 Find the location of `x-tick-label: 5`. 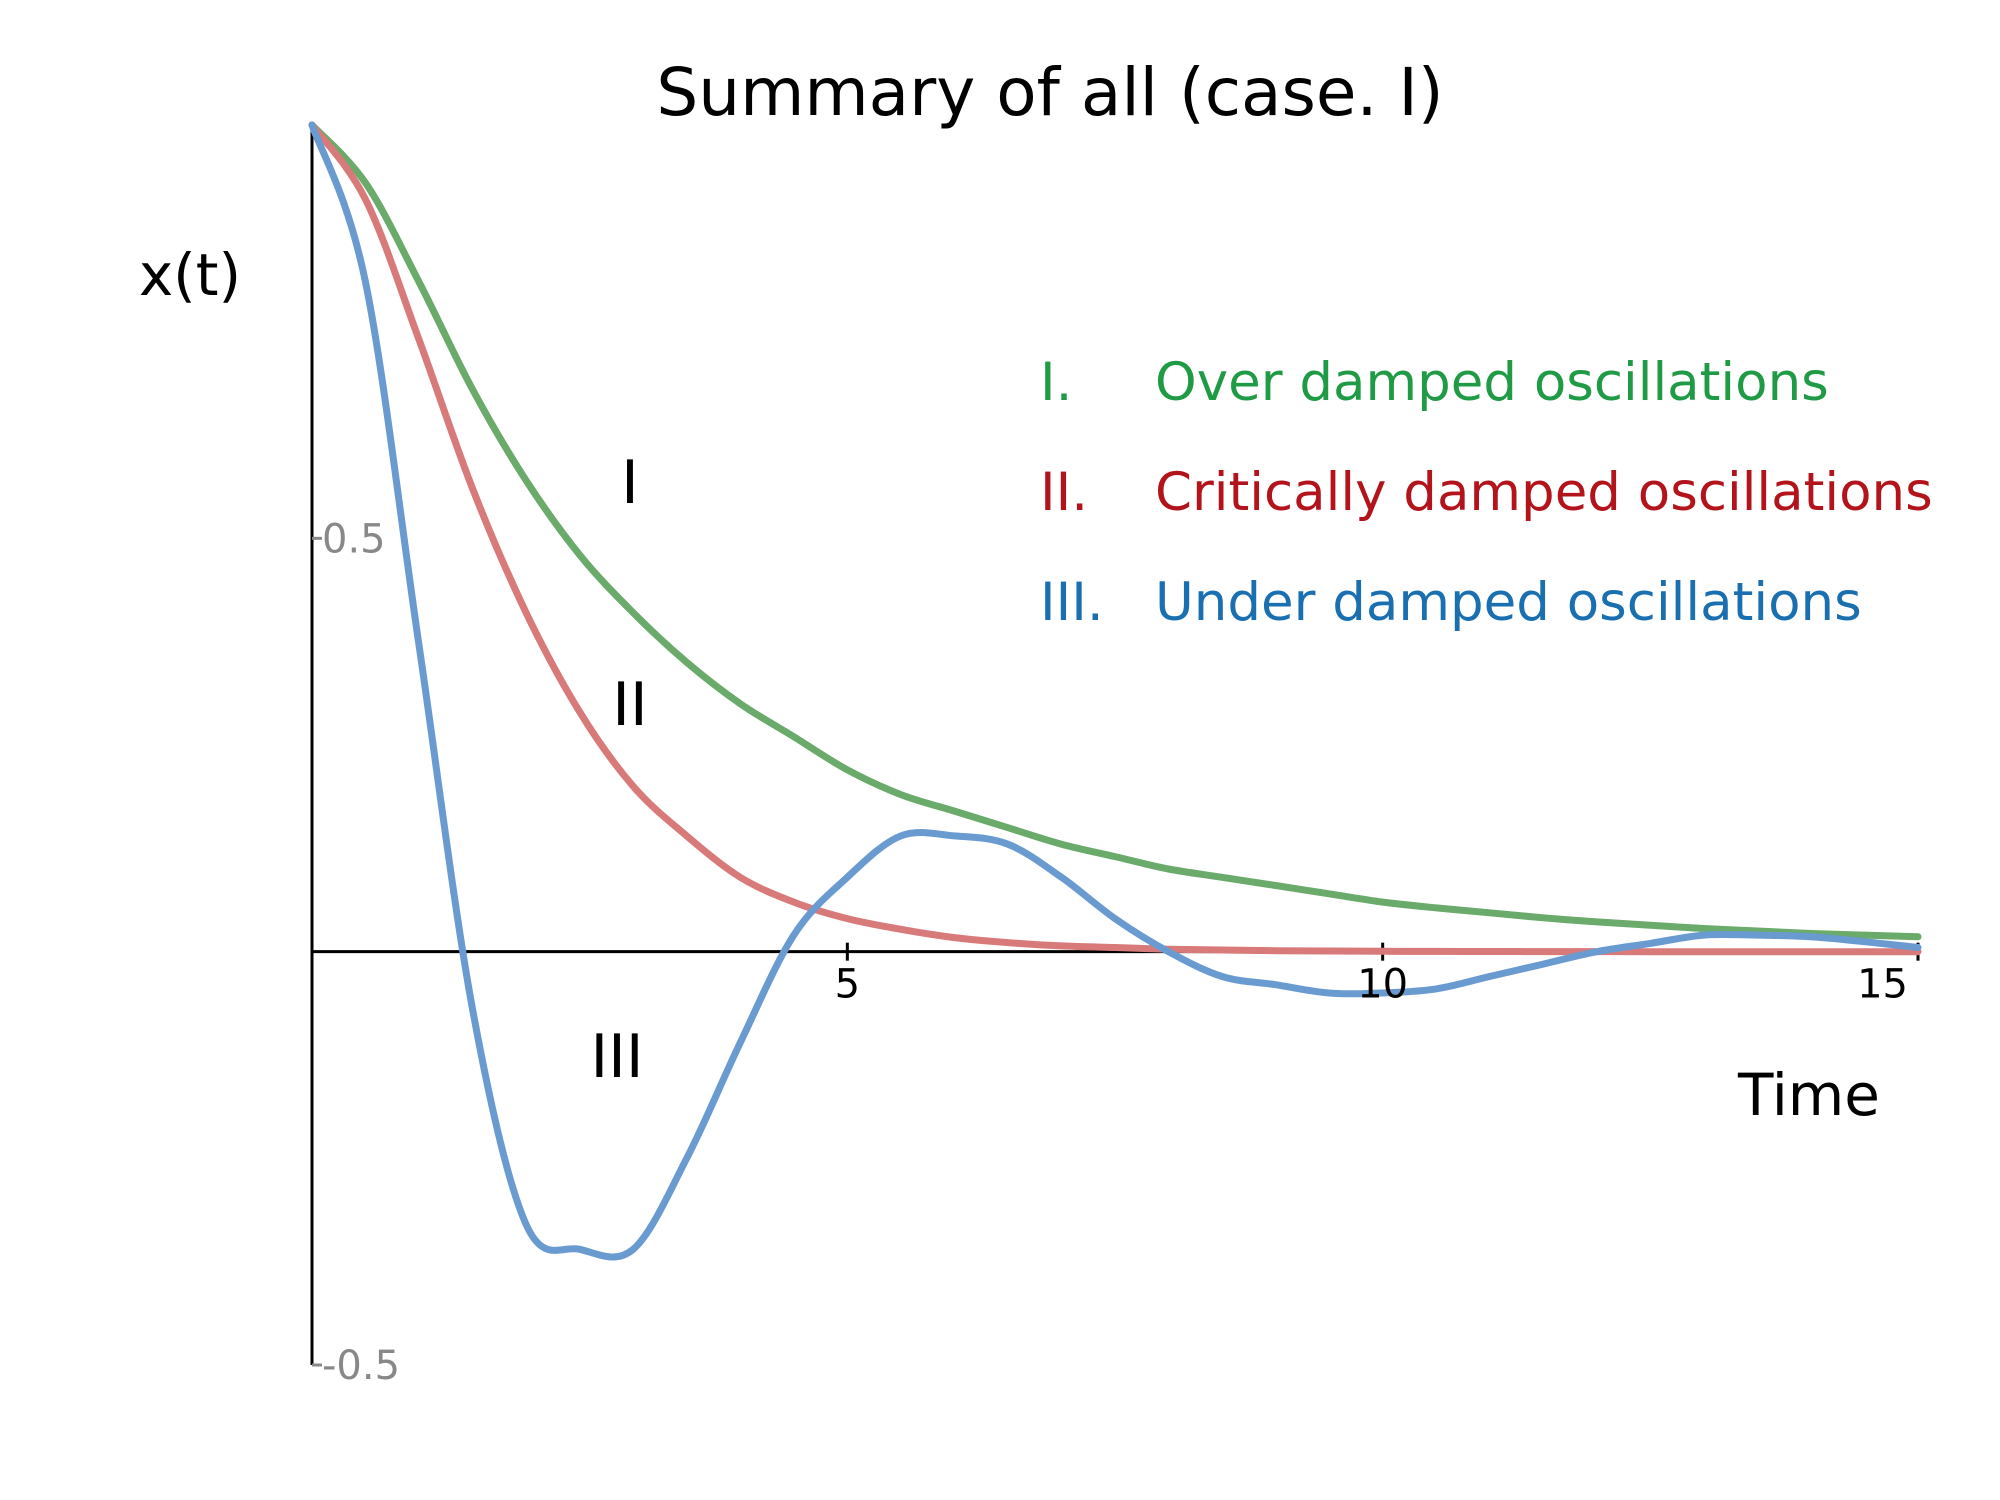

x-tick-label: 5 is located at coordinates (847, 985).